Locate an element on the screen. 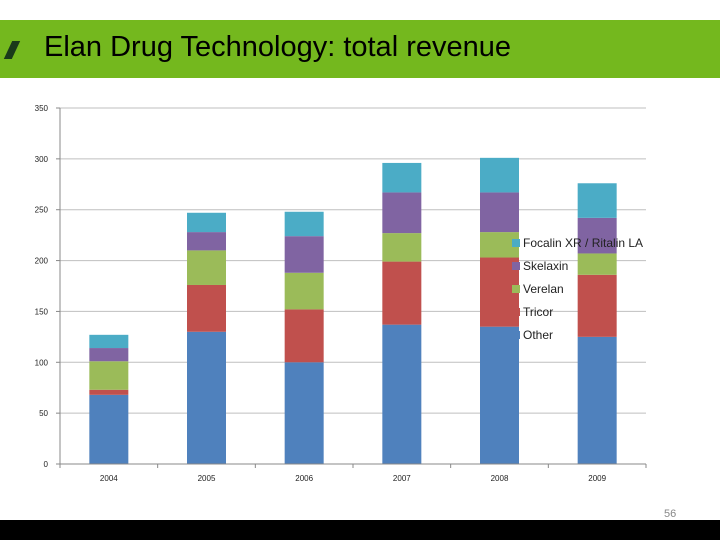  y-tick-label: 300 is located at coordinates (42, 159).